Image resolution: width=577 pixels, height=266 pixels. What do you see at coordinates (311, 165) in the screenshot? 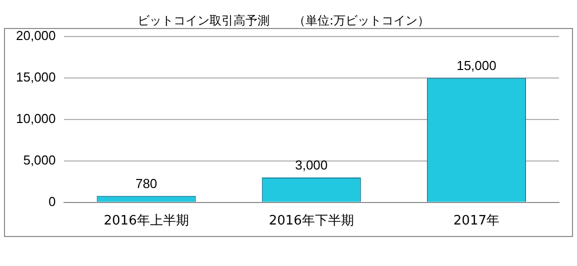
I see `data-label: 3,000` at bounding box center [311, 165].